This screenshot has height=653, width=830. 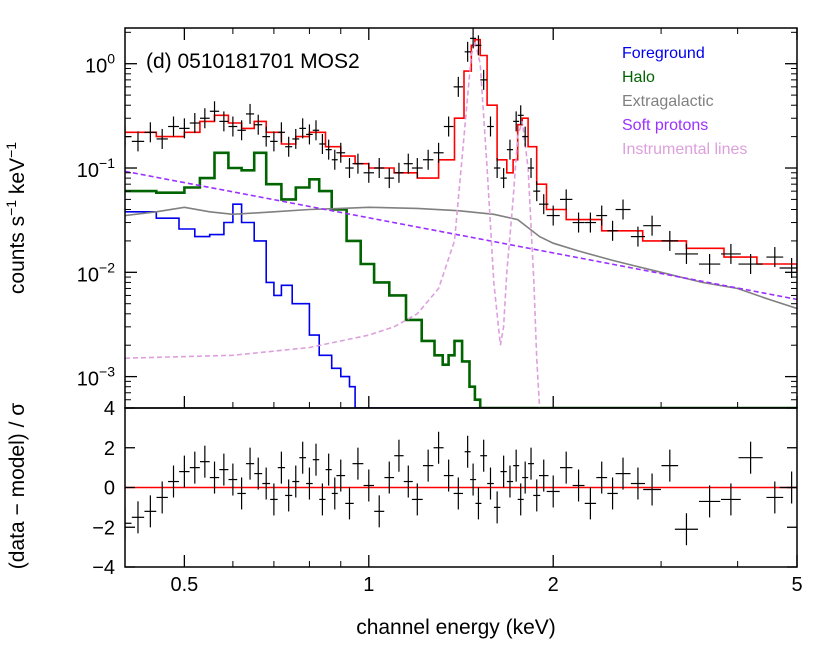 I want to click on top-y-axis-label-exp2: −1, so click(x=11, y=150).